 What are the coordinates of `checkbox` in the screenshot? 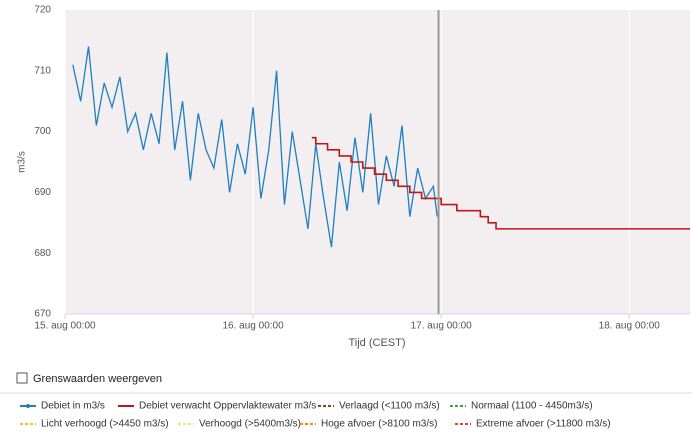 It's located at (22, 378).